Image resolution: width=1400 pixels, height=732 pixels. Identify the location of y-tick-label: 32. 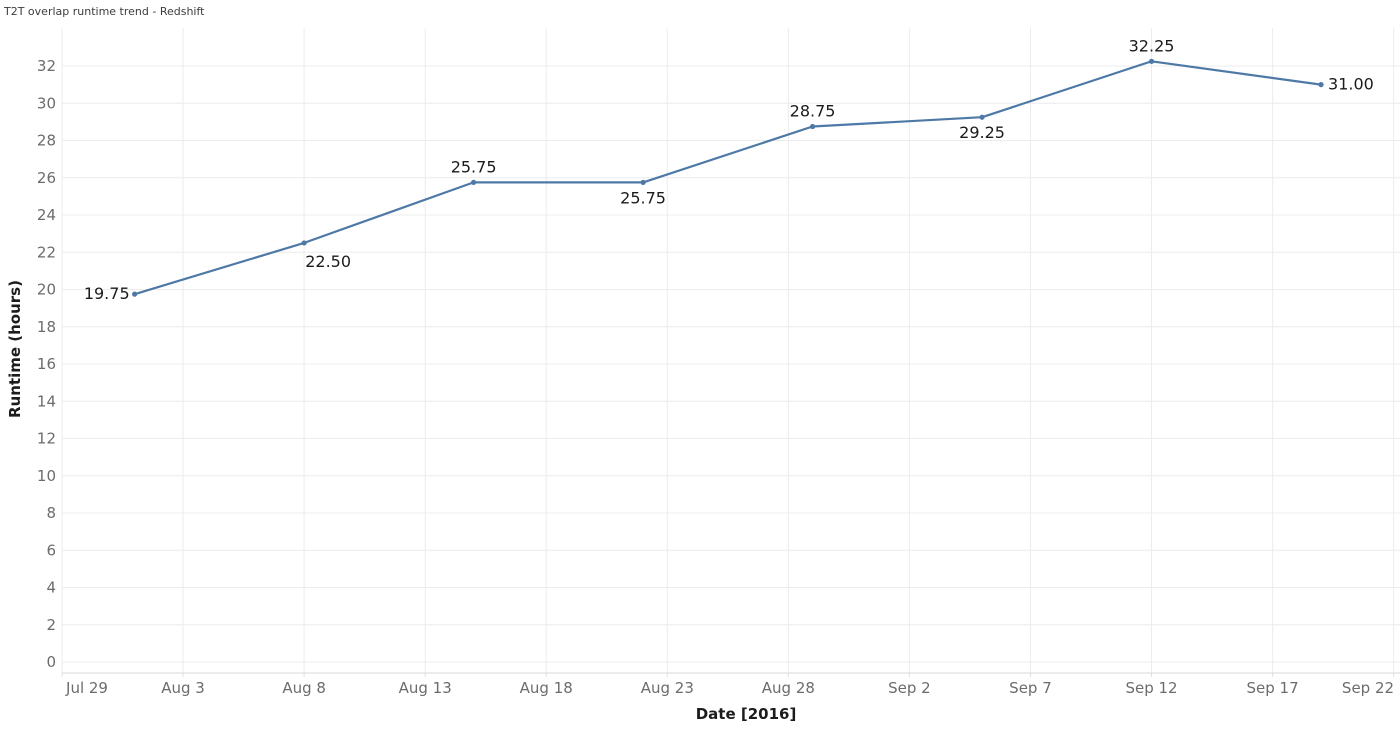
(46, 66).